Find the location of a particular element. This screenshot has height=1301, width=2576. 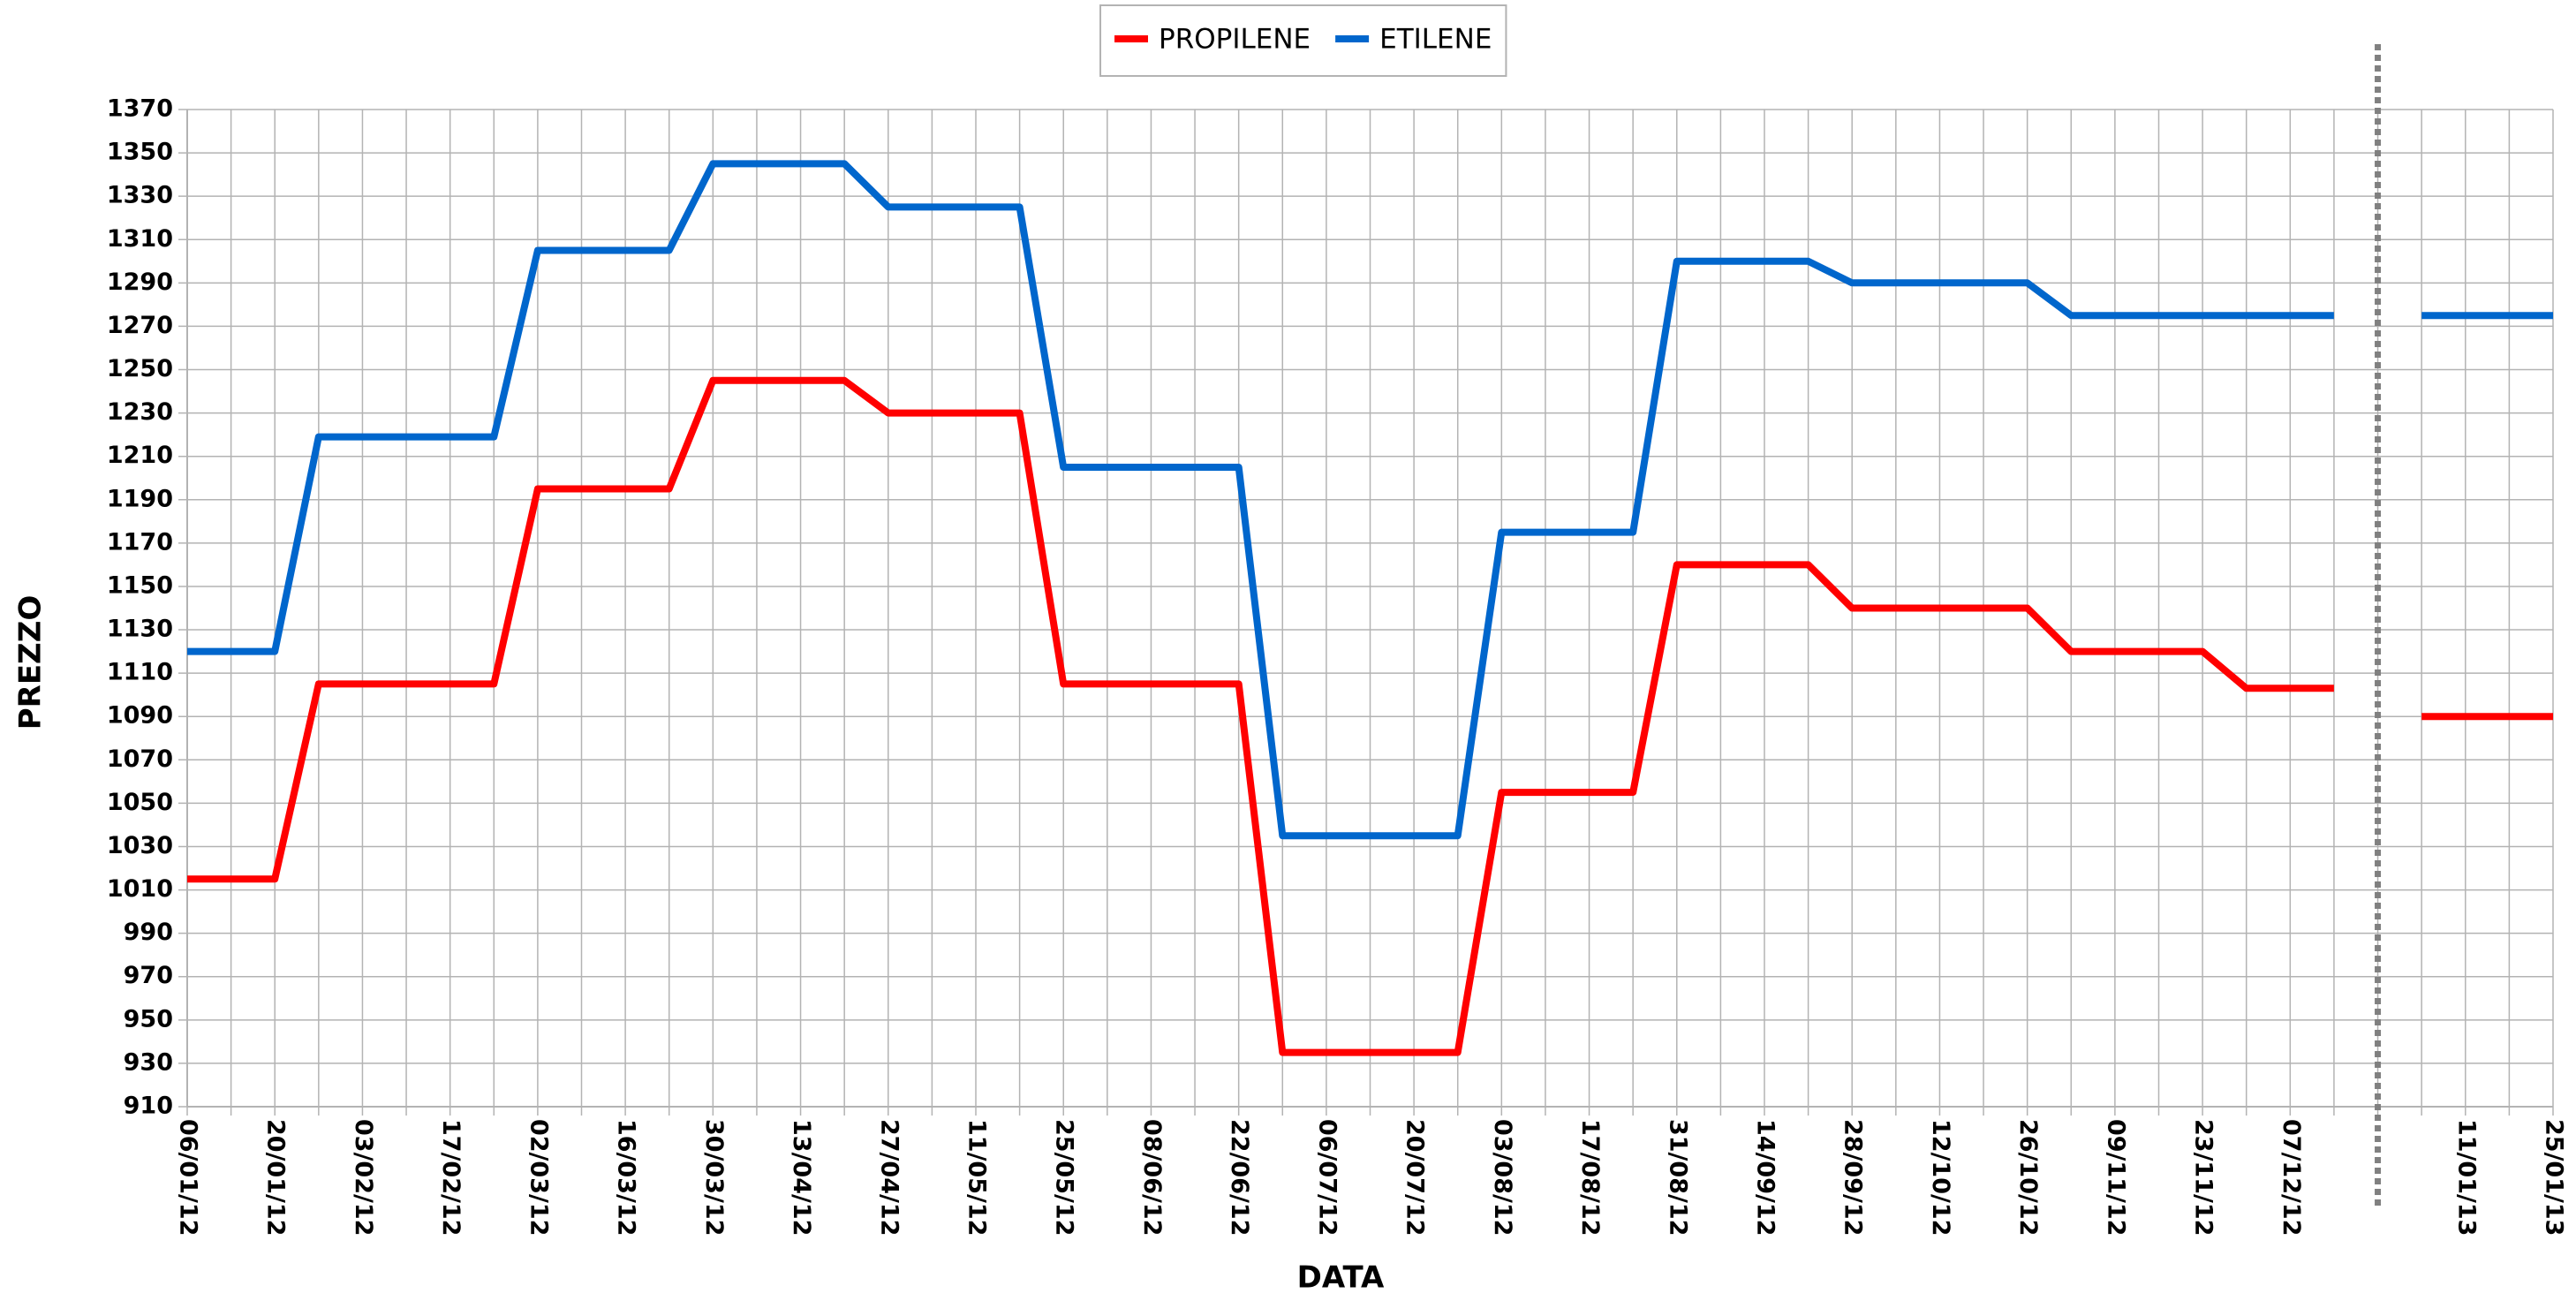

y-tick-label: 1050 is located at coordinates (140, 802).